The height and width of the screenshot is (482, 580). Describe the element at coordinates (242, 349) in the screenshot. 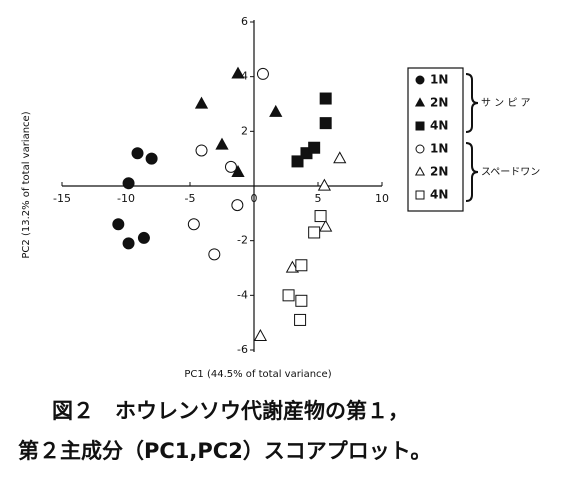

I see `y-tick-label: -6` at that location.